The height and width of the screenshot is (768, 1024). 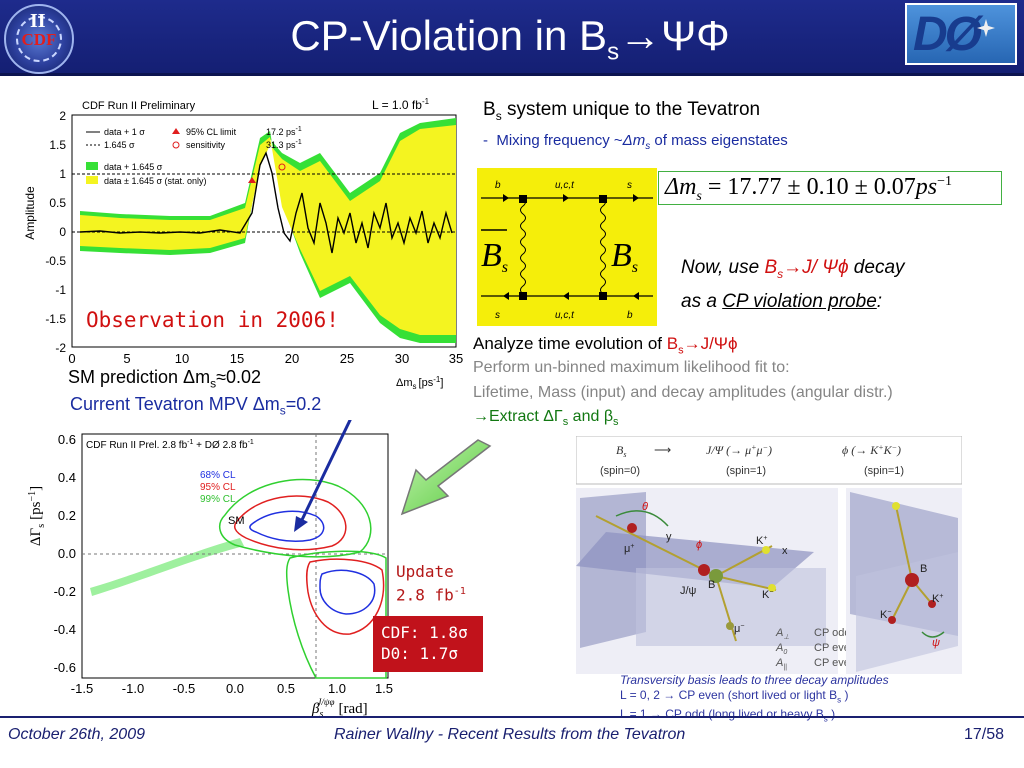 What do you see at coordinates (419, 383) in the screenshot?
I see `amp-xlabel: Δms [ps-1]` at bounding box center [419, 383].